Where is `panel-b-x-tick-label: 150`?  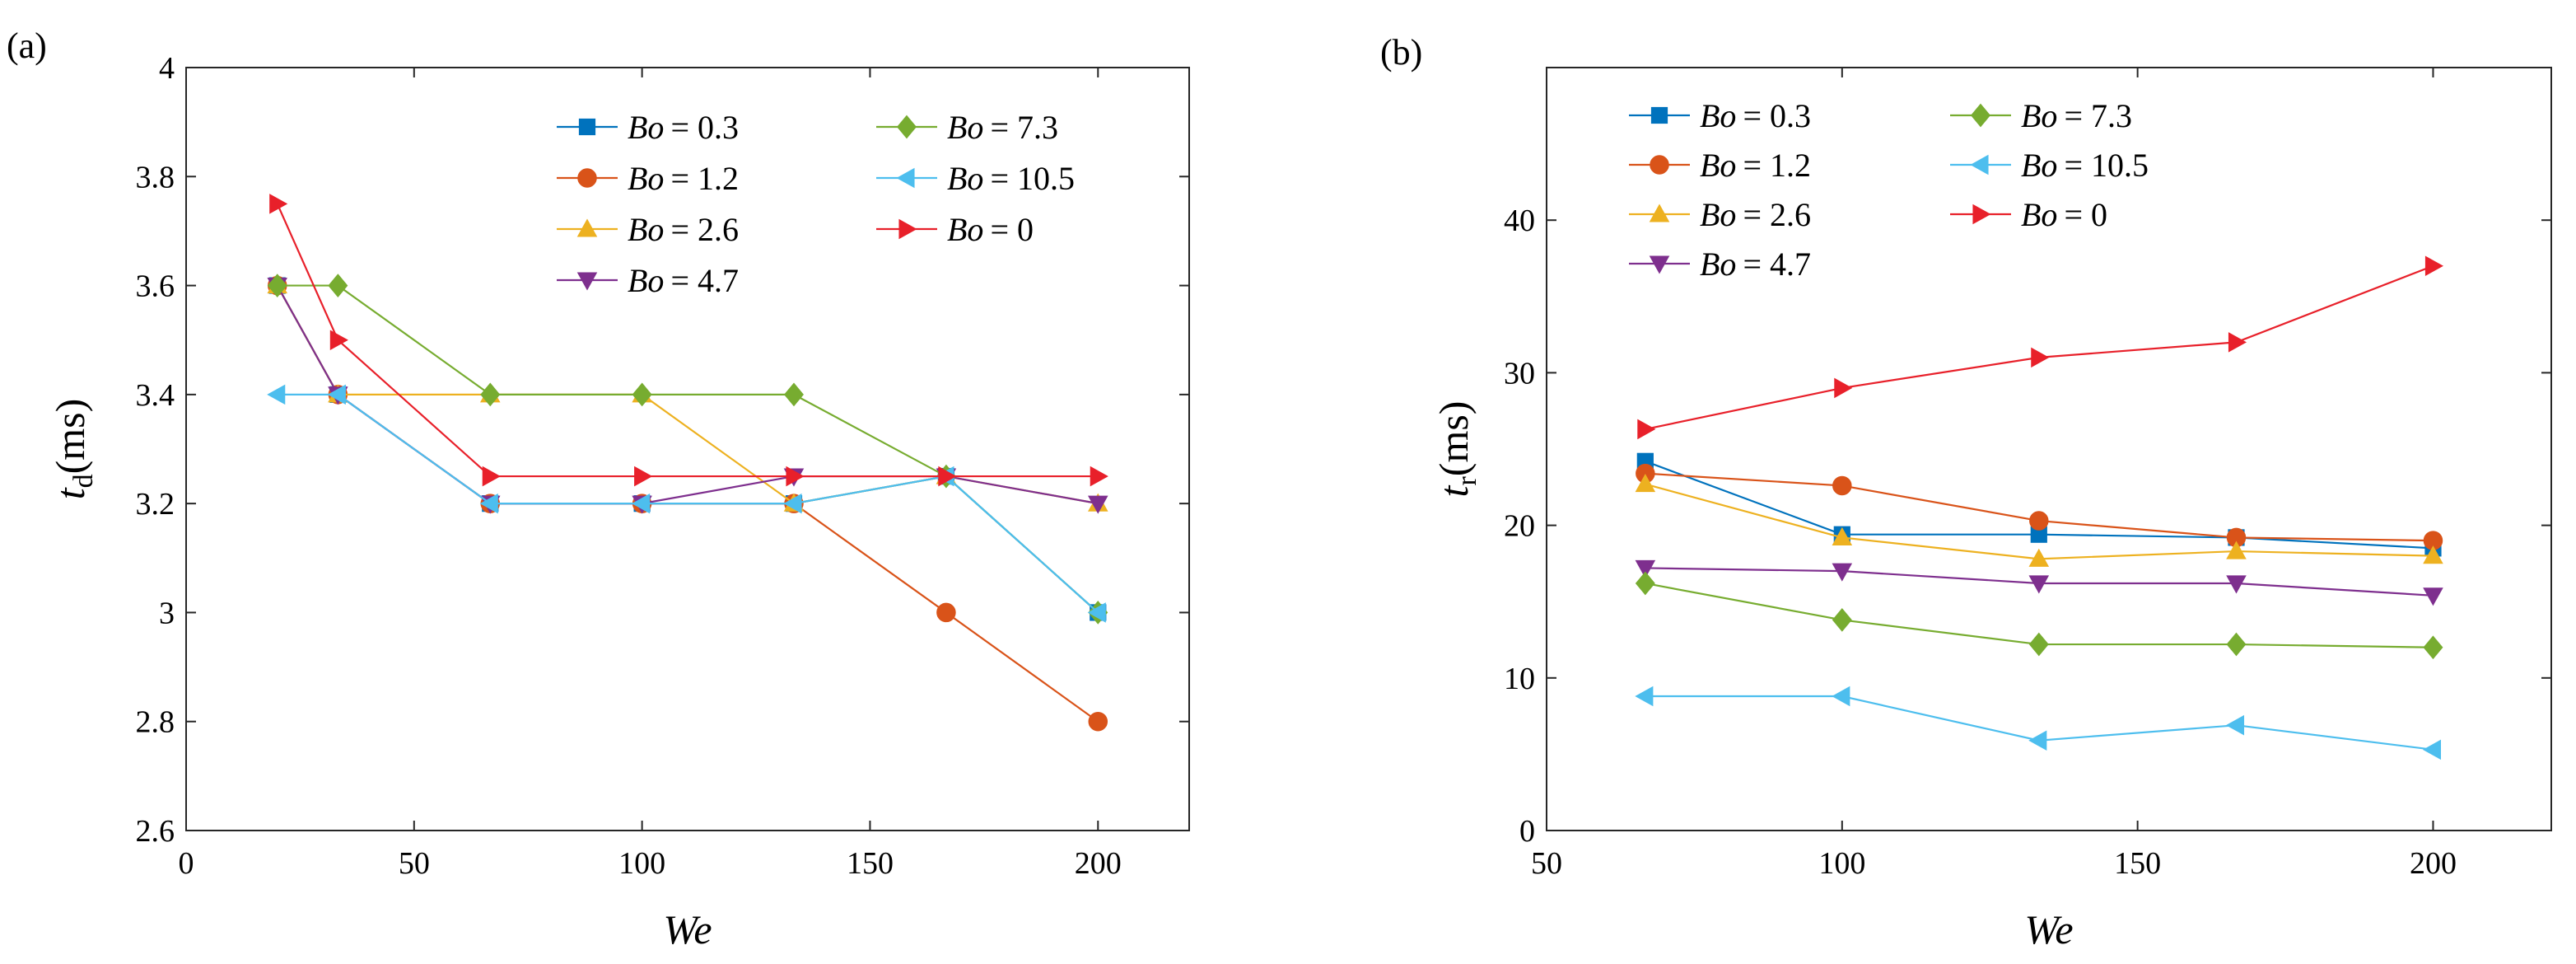
panel-b-x-tick-label: 150 is located at coordinates (2137, 863).